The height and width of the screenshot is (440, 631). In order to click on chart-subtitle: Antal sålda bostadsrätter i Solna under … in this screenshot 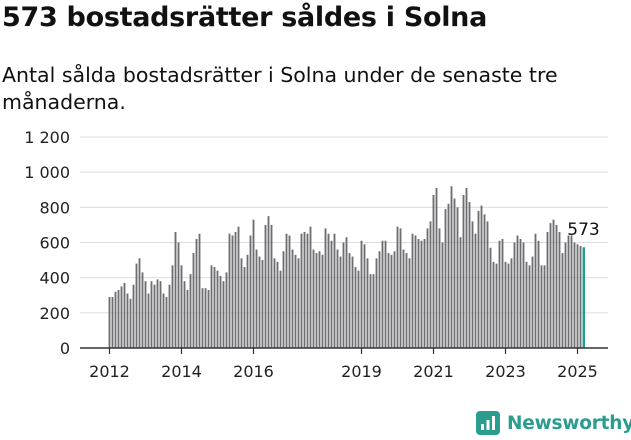, I will do `click(280, 88)`.